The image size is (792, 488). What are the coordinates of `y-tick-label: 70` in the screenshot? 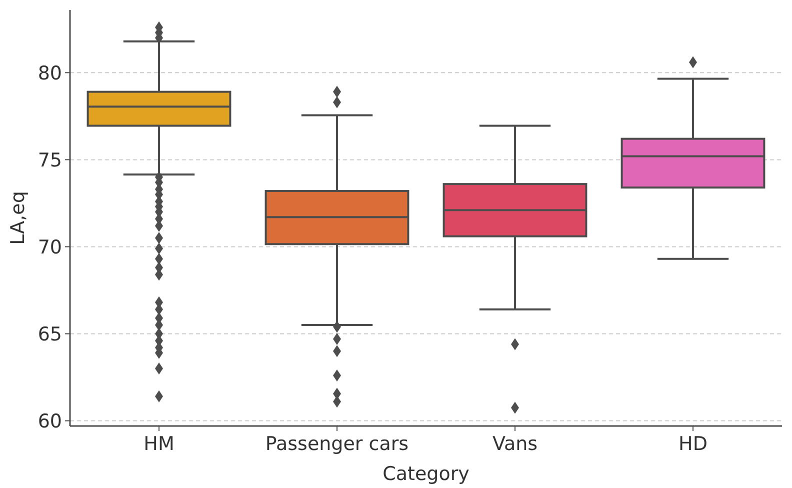 It's located at (50, 247).